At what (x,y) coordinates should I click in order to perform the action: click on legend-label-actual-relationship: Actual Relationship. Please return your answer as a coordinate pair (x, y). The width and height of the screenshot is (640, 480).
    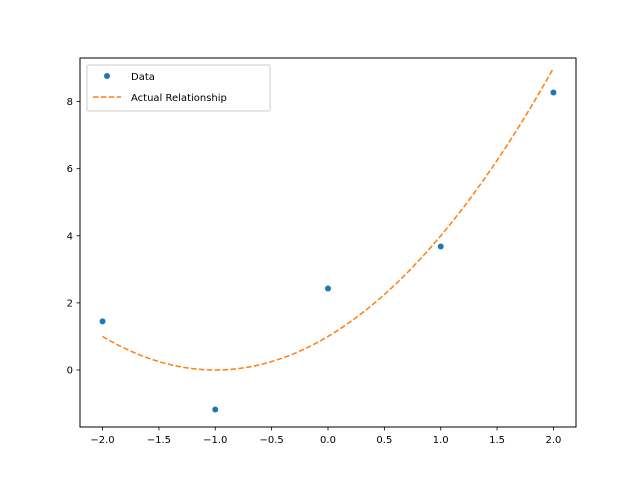
    Looking at the image, I should click on (179, 98).